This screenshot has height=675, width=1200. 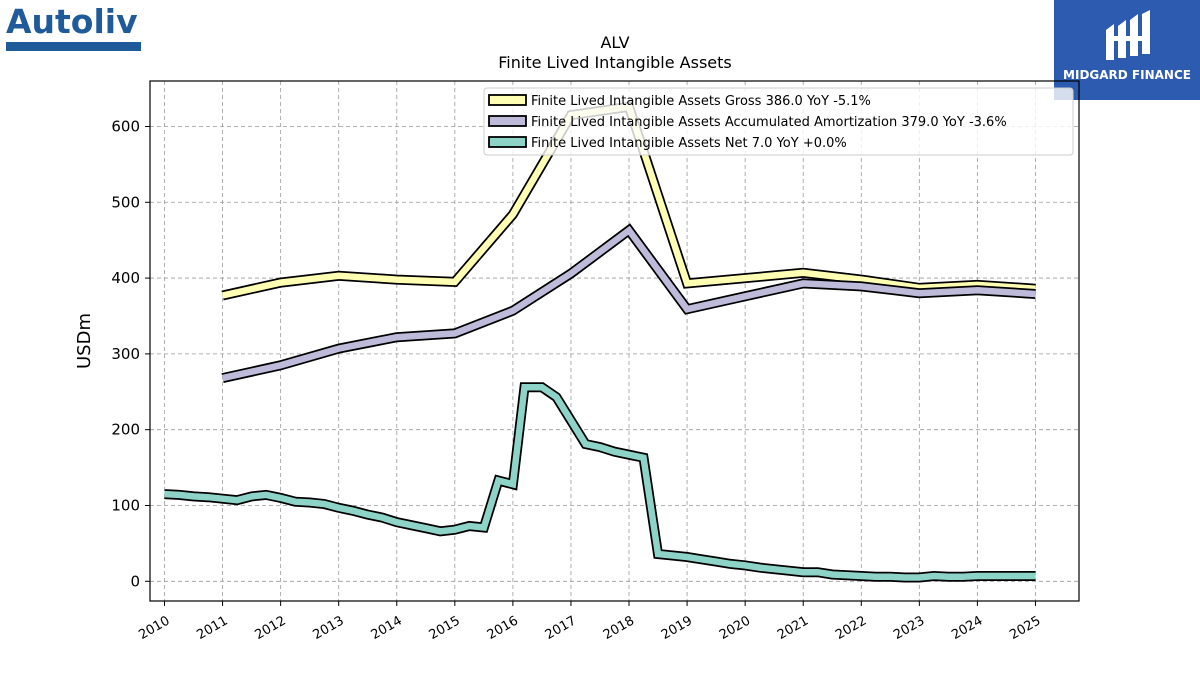 What do you see at coordinates (851, 628) in the screenshot?
I see `x-tick-label: 2022` at bounding box center [851, 628].